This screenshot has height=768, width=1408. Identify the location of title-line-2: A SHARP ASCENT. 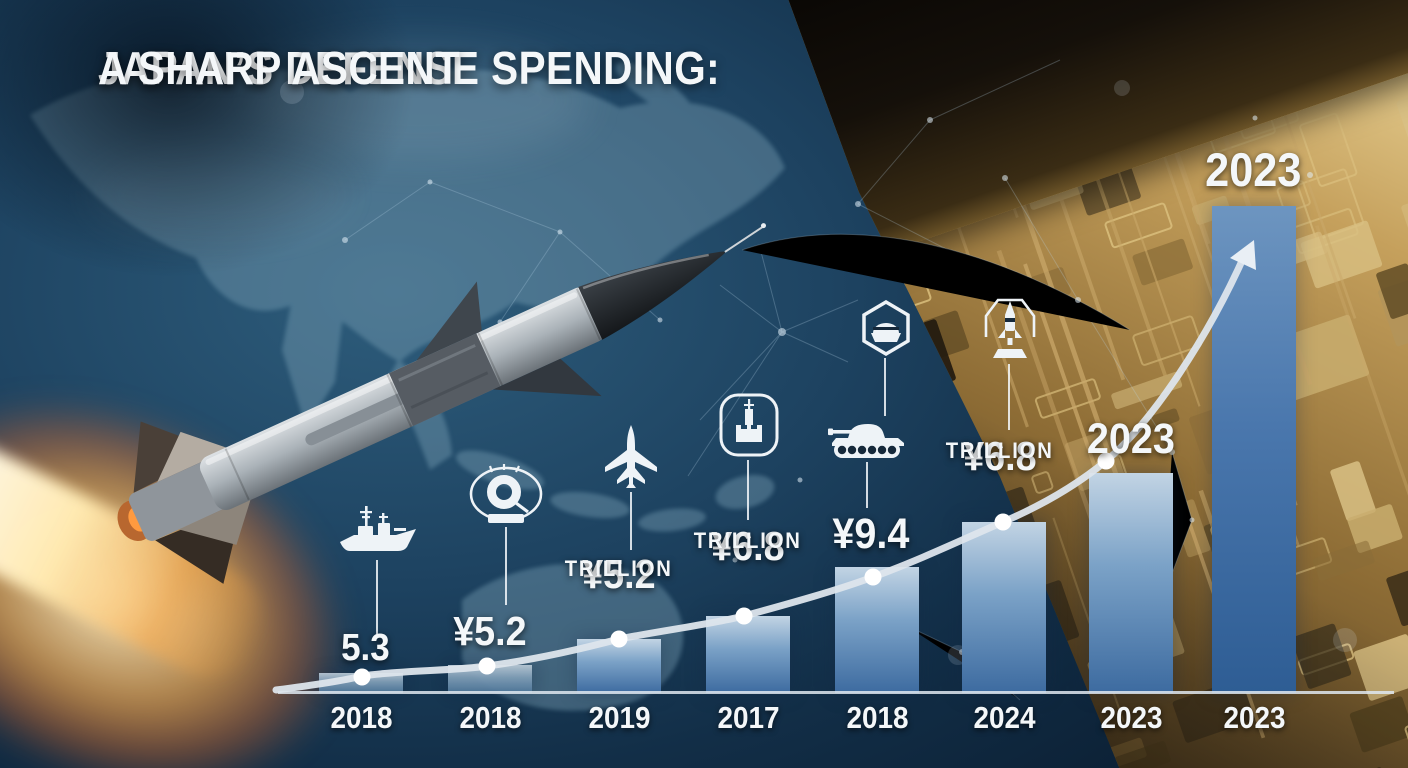
(279, 68).